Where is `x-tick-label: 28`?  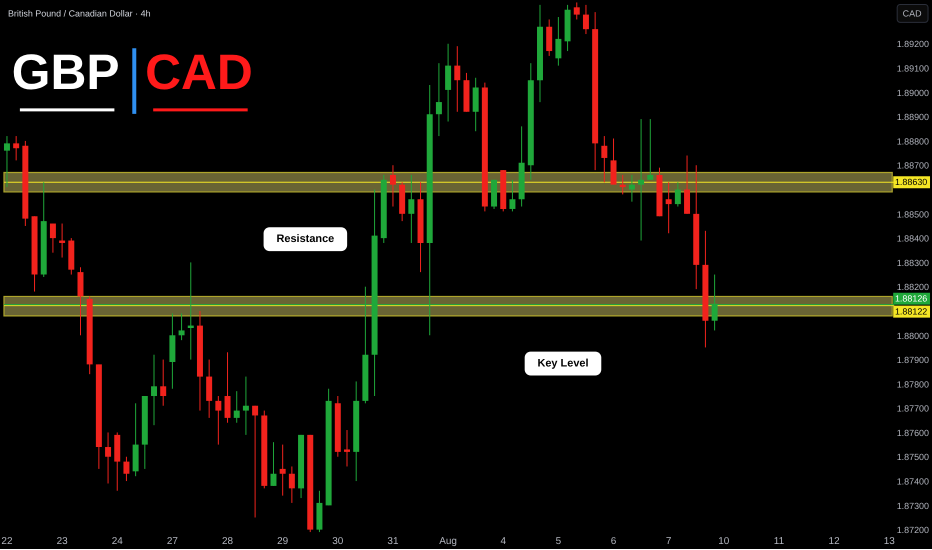
x-tick-label: 28 is located at coordinates (228, 542).